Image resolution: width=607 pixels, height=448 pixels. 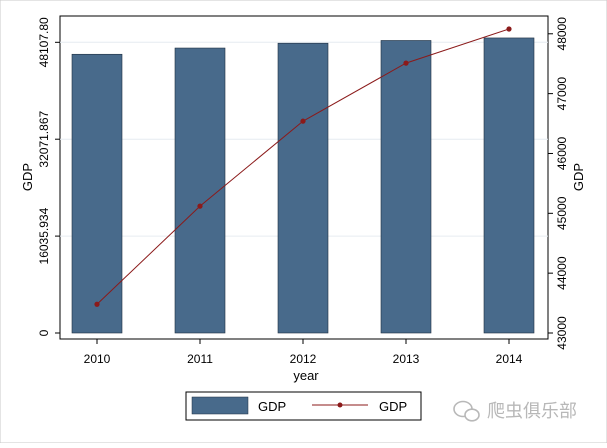 I want to click on watermark-text: 爬虫俱乐部, so click(x=532, y=411).